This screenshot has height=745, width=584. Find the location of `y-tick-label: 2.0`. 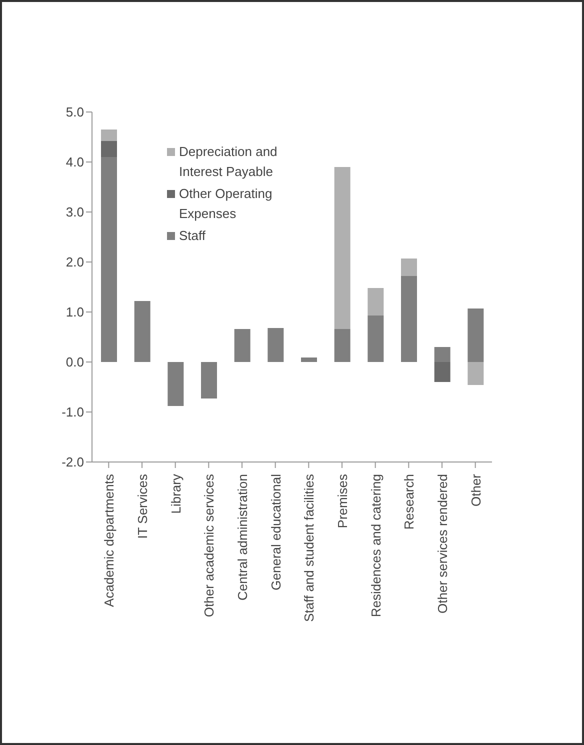

y-tick-label: 2.0 is located at coordinates (75, 262).